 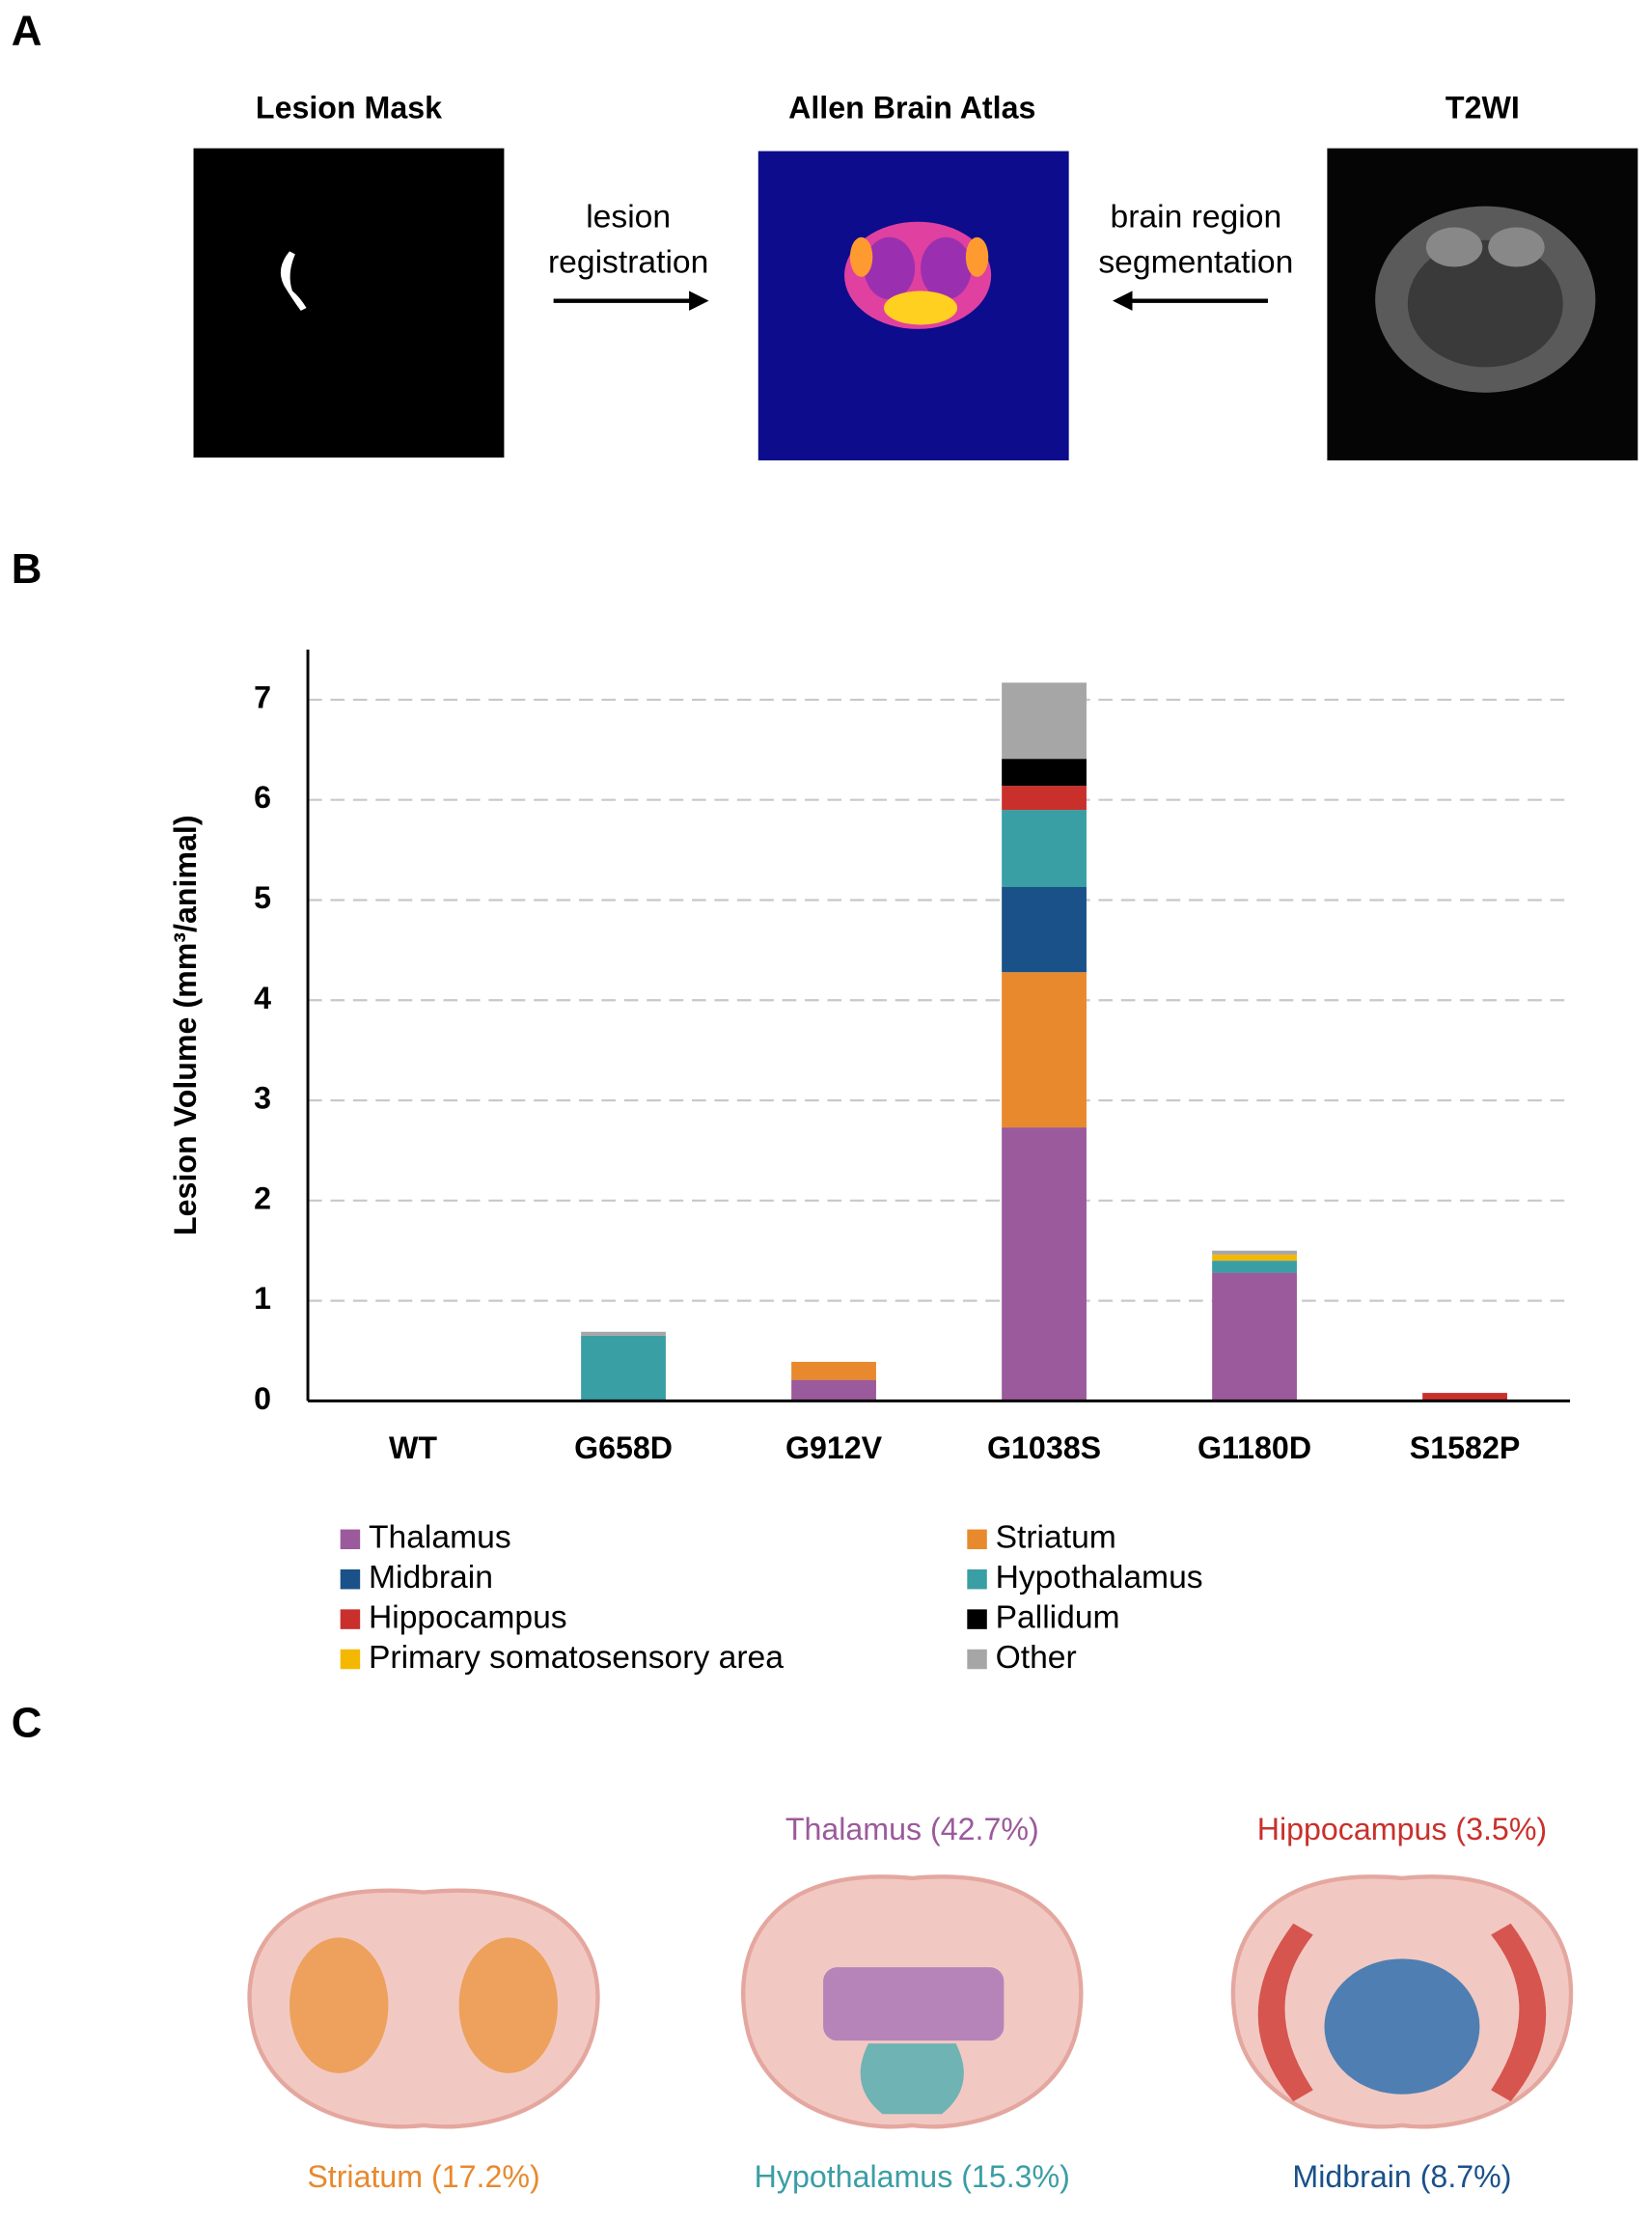 What do you see at coordinates (628, 262) in the screenshot?
I see `arrow-label: registration` at bounding box center [628, 262].